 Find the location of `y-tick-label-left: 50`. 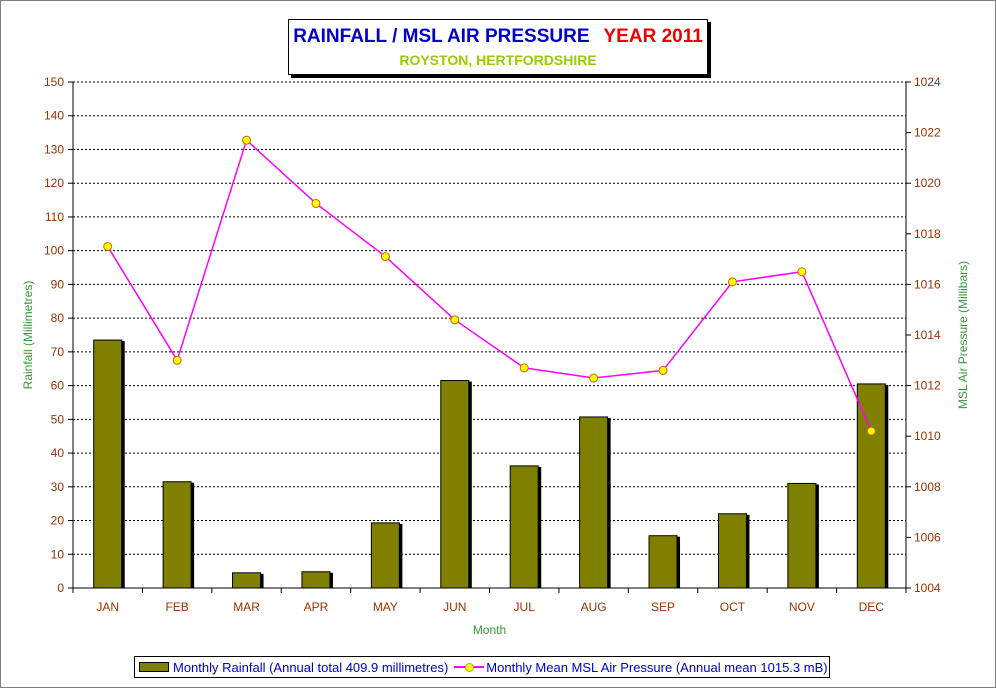

y-tick-label-left: 50 is located at coordinates (58, 419).